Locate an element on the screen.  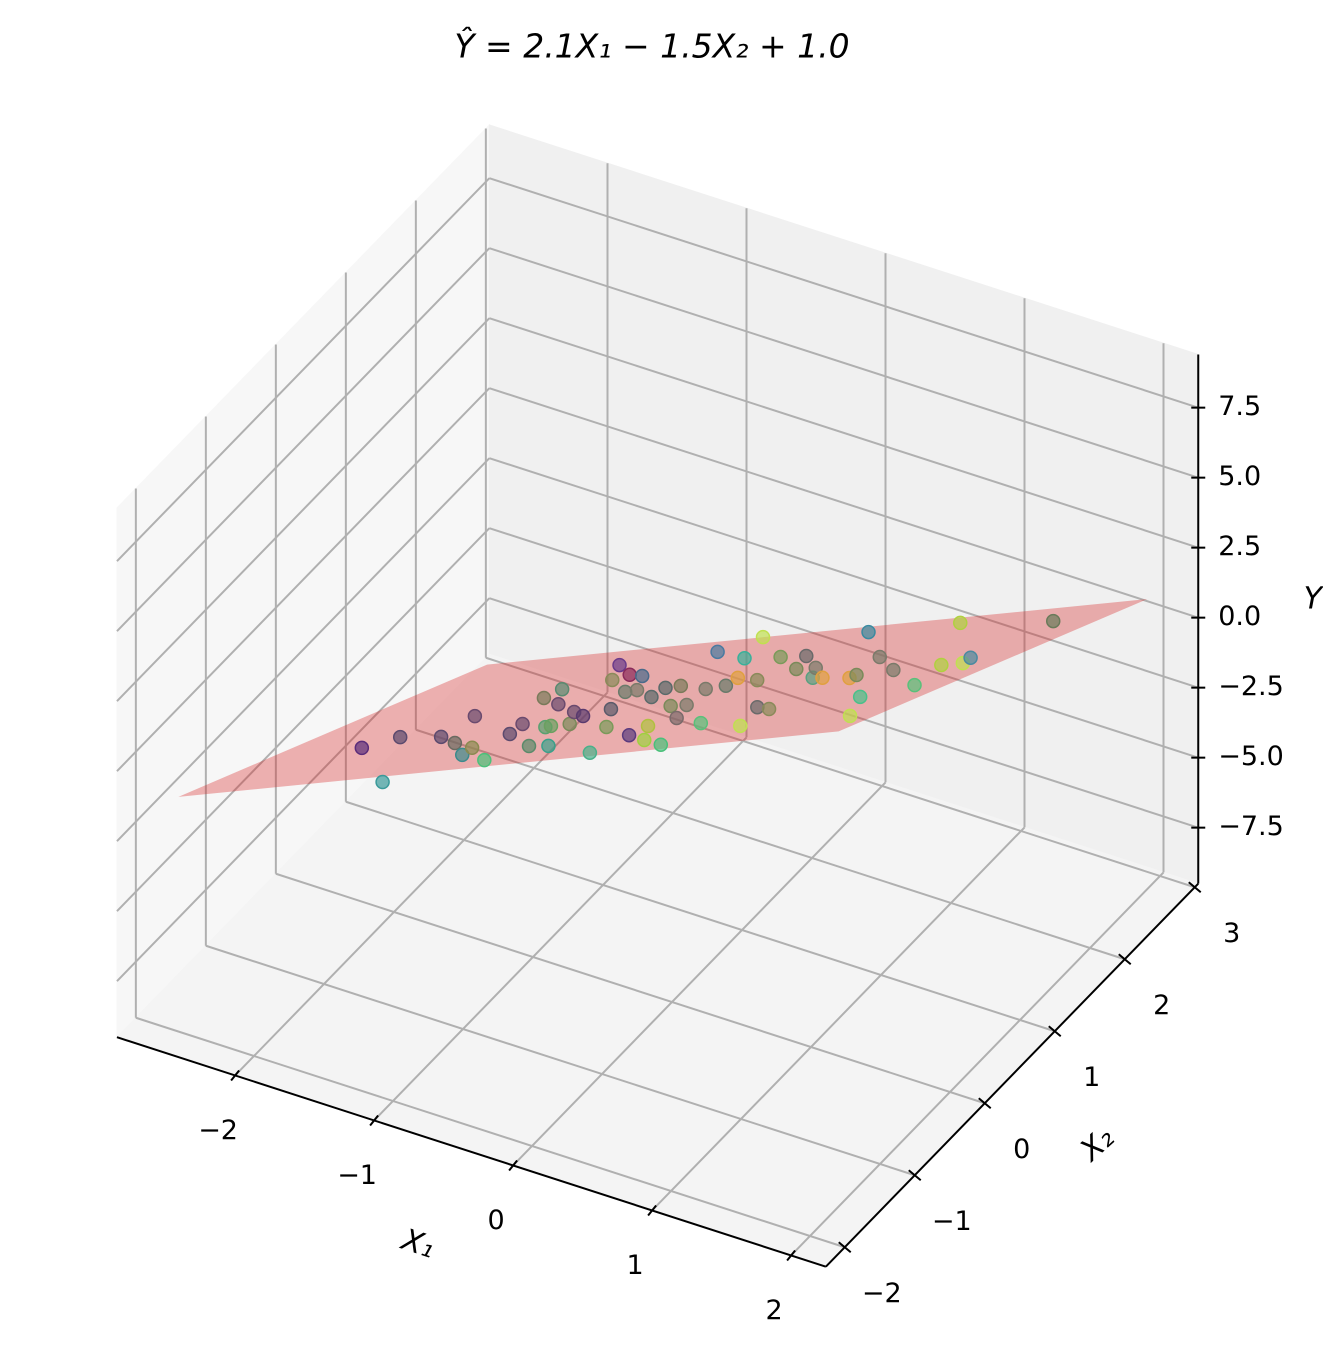
x-tick-label: −2 is located at coordinates (218, 1130).